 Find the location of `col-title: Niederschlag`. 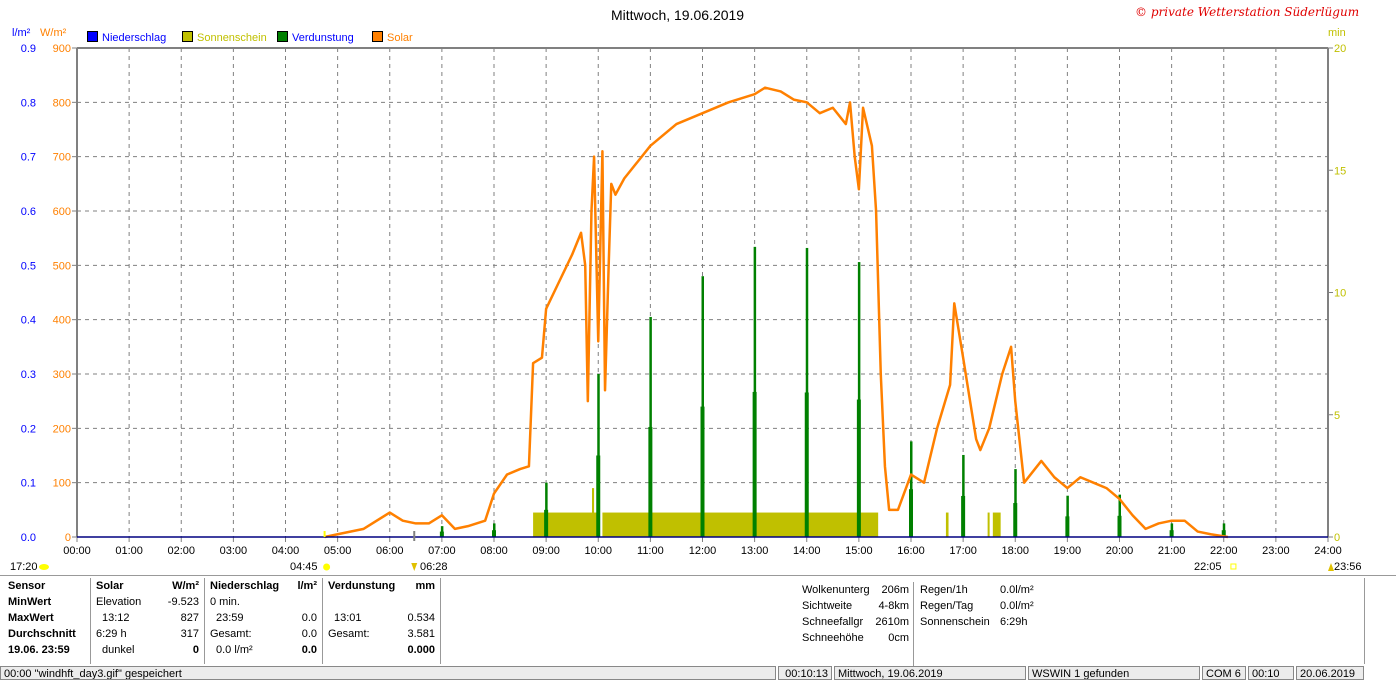

col-title: Niederschlag is located at coordinates (245, 586).